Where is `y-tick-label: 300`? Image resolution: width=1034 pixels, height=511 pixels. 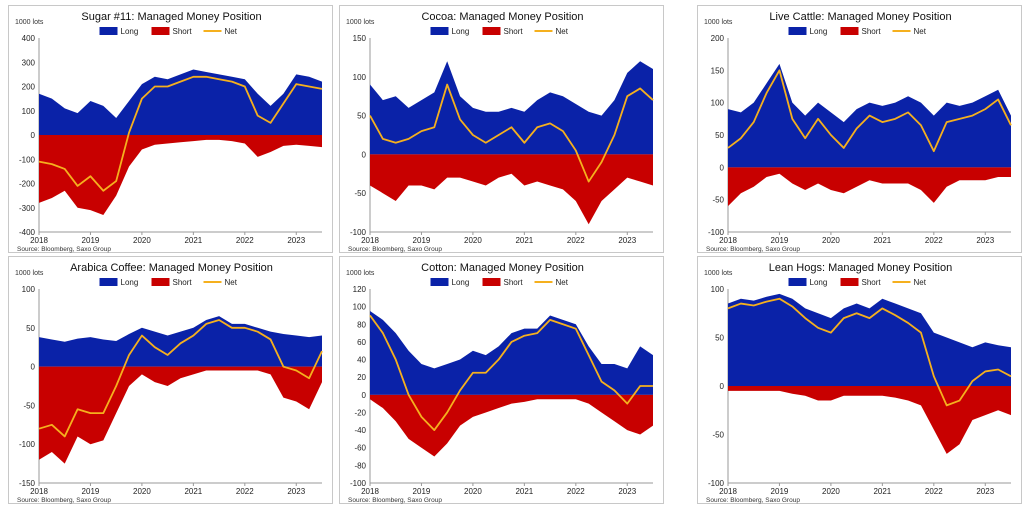
y-tick-label: 300 is located at coordinates (29, 62).